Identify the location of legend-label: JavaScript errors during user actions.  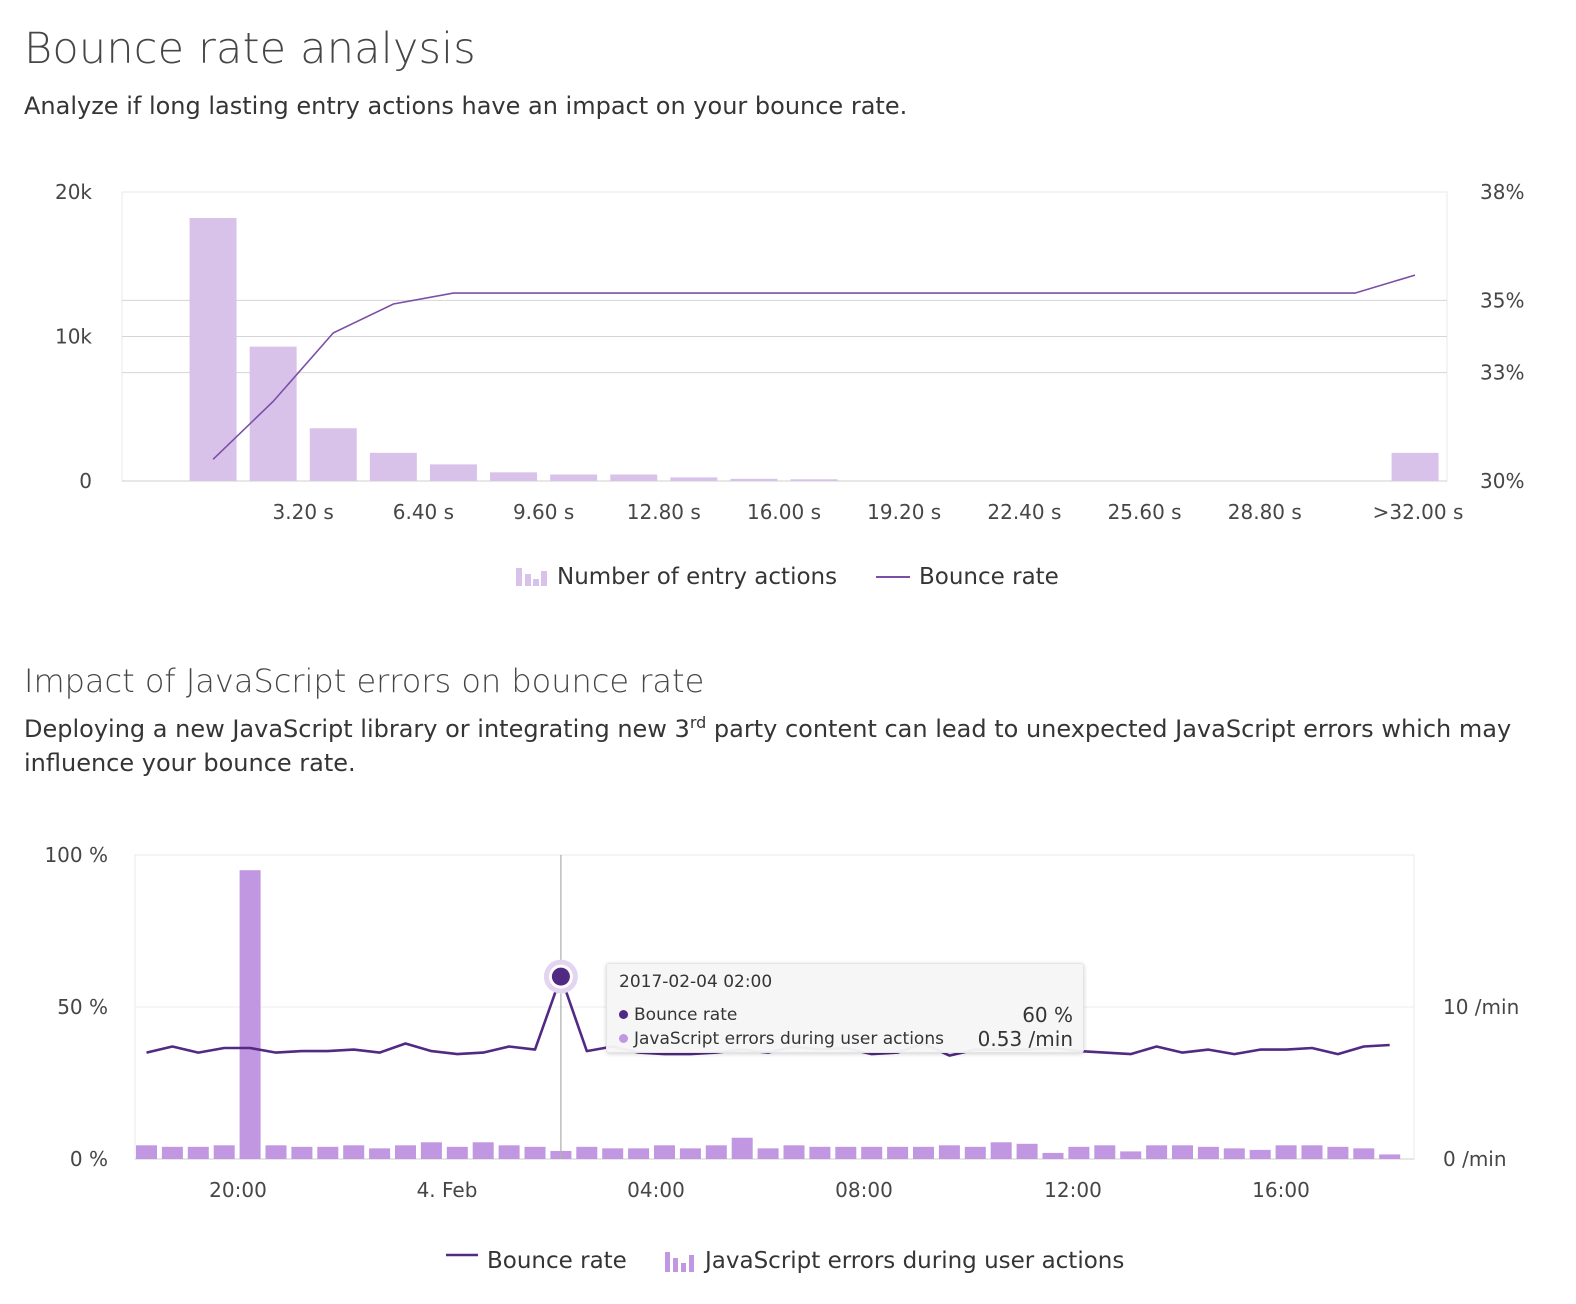
(913, 1261).